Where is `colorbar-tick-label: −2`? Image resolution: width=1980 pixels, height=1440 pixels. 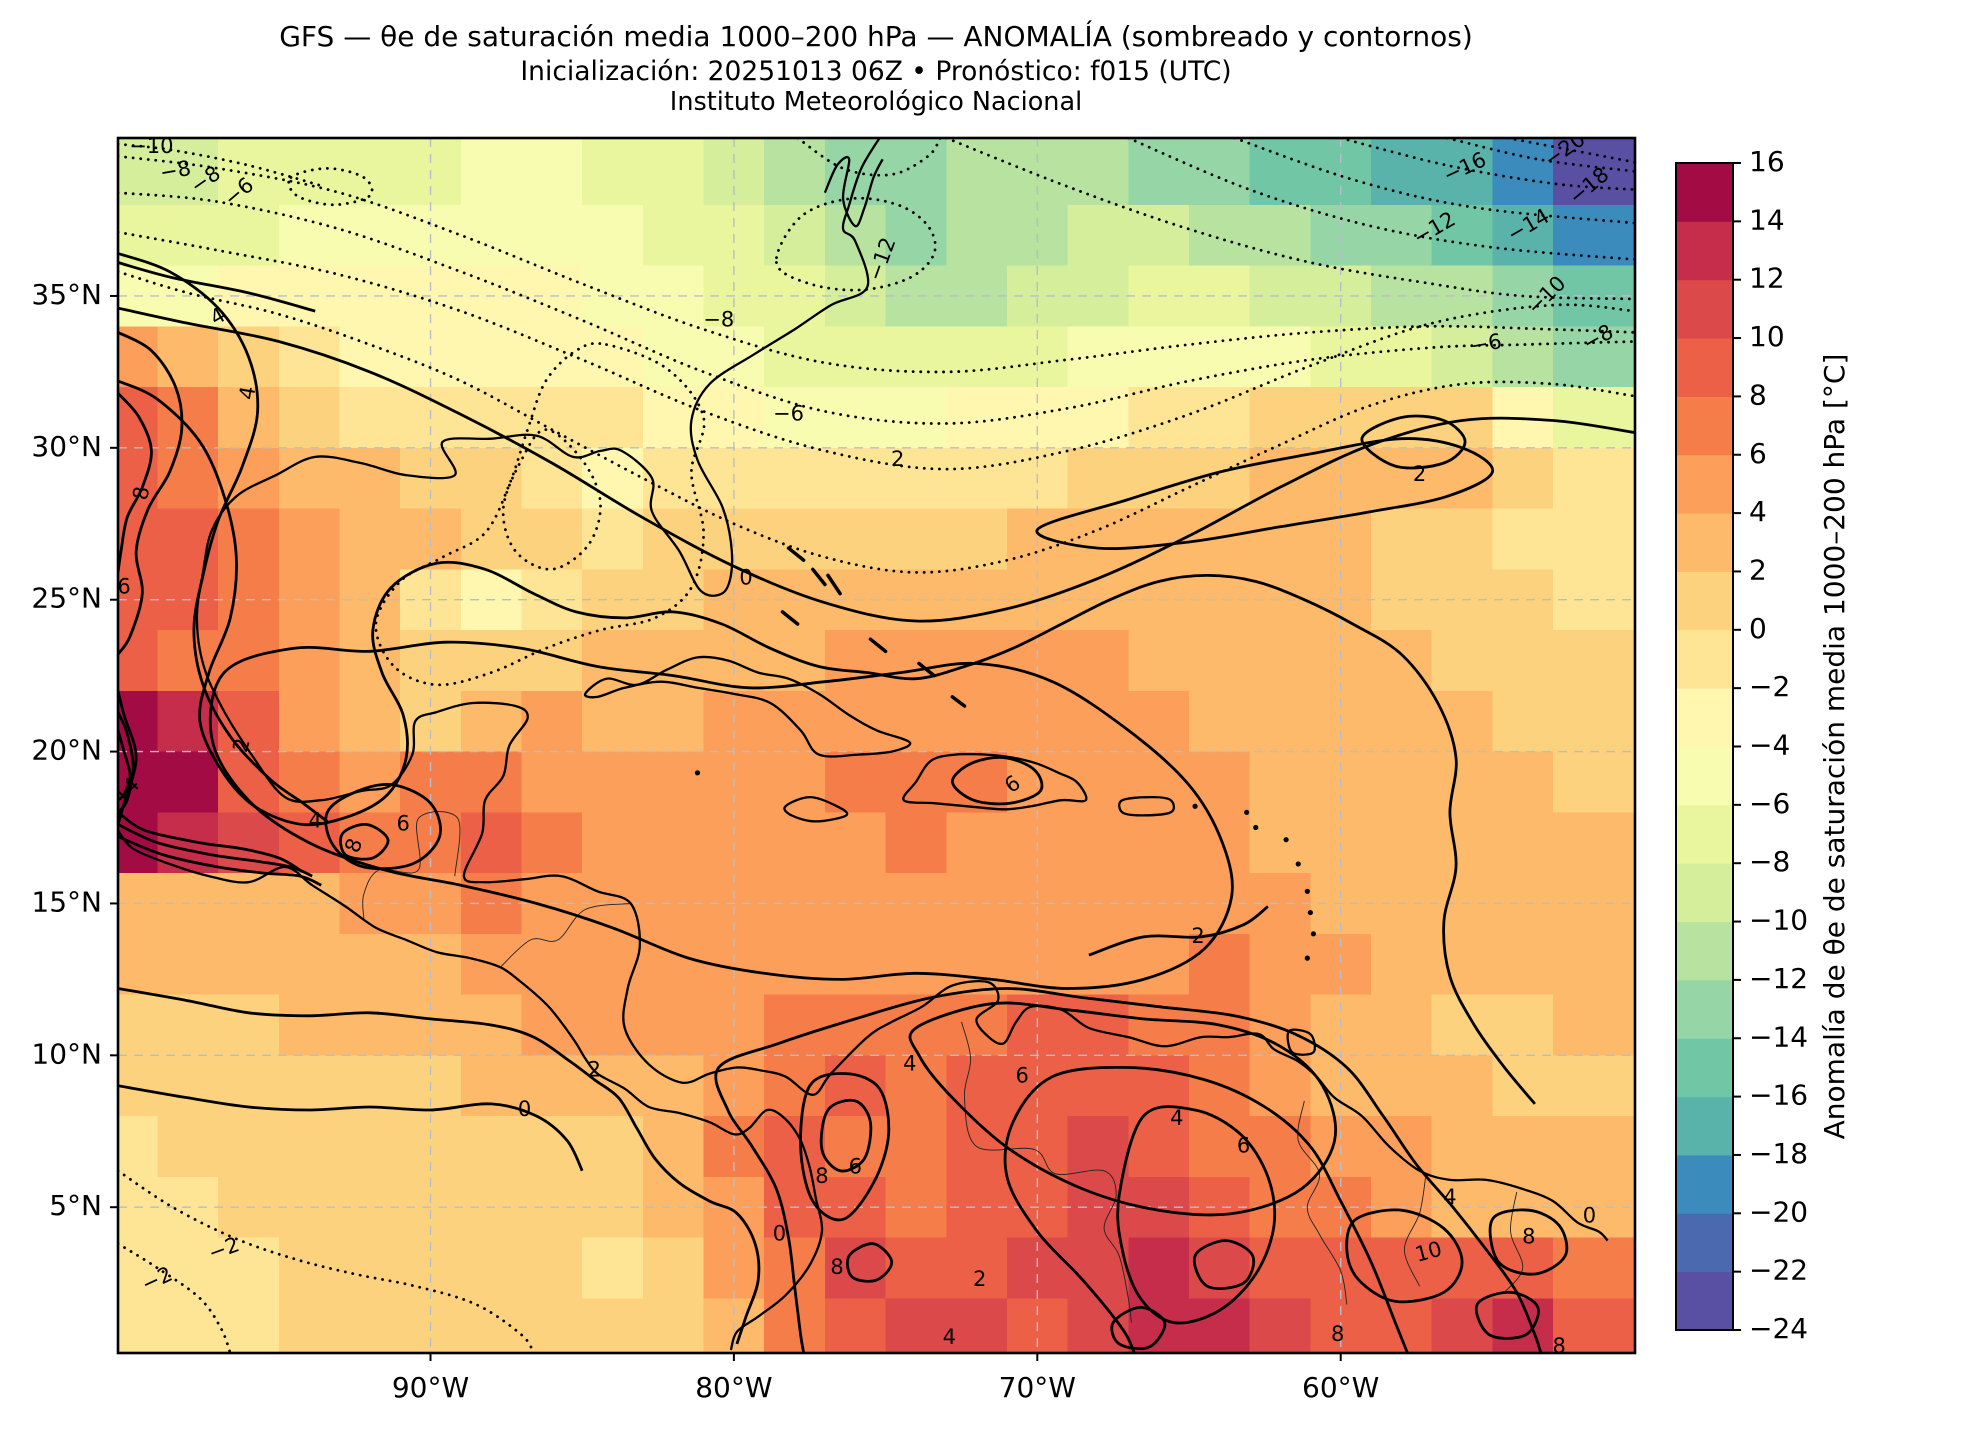
colorbar-tick-label: −2 is located at coordinates (1769, 686).